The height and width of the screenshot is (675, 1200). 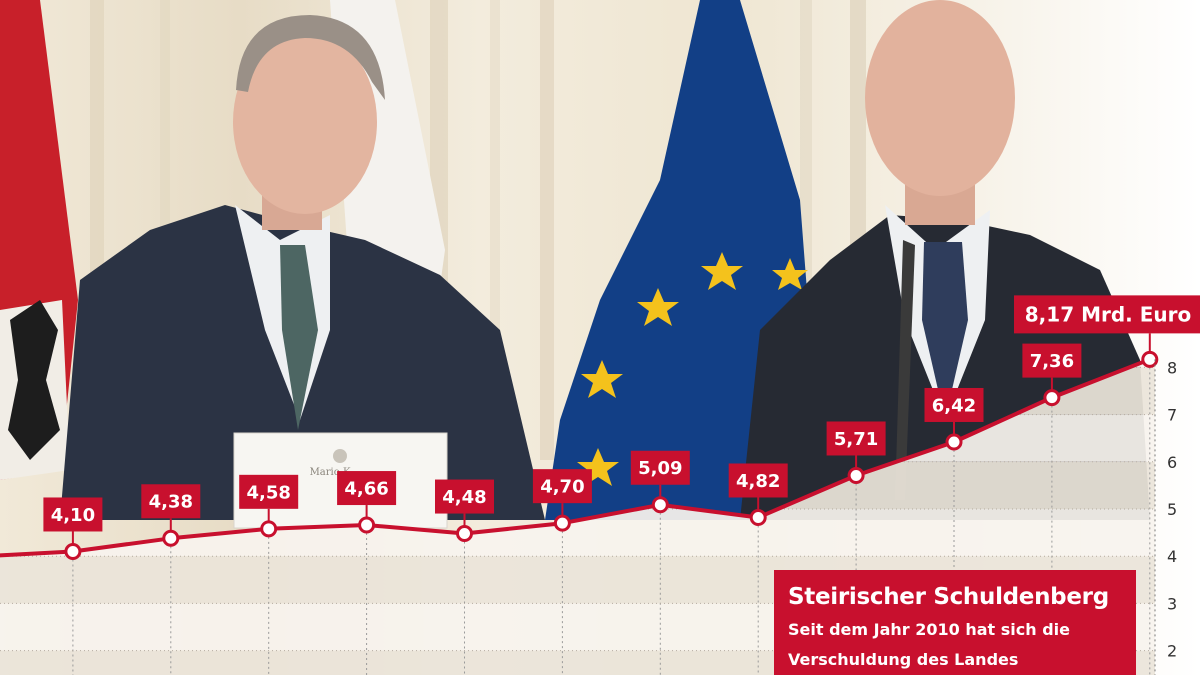 I want to click on data-point-2019, so click(x=856, y=475).